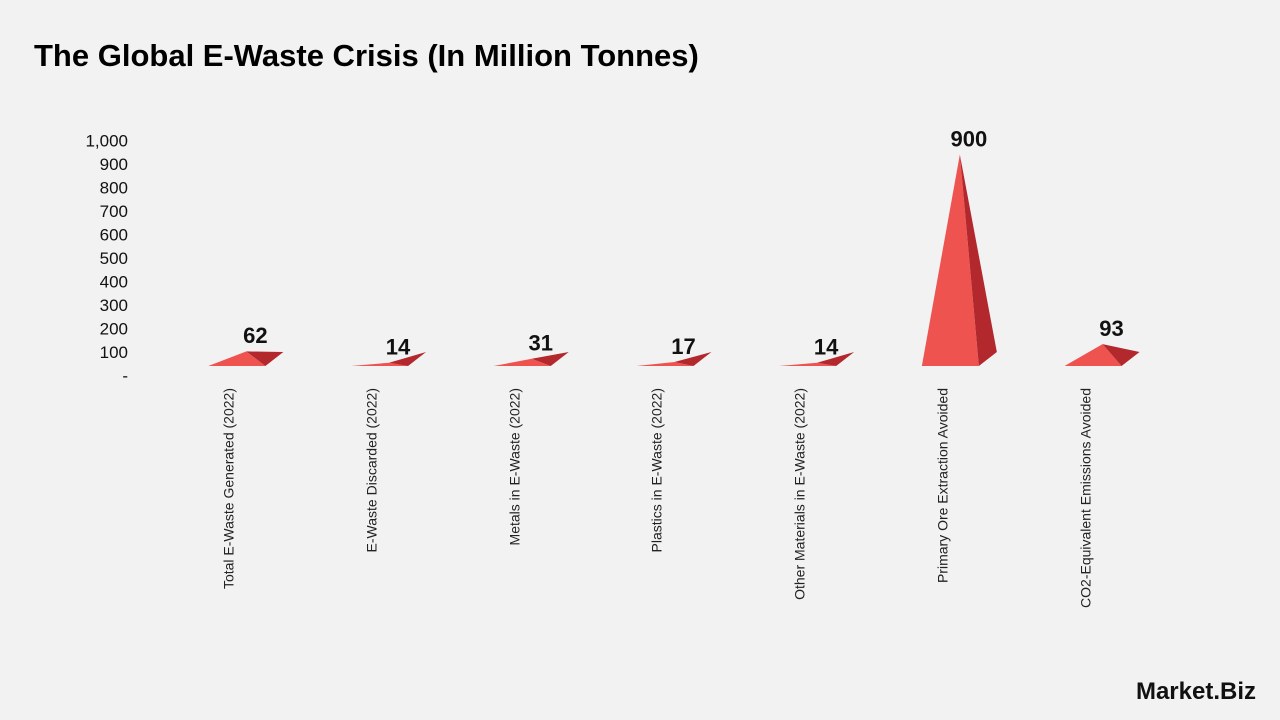 Image resolution: width=1280 pixels, height=720 pixels. What do you see at coordinates (255, 335) in the screenshot?
I see `data-label: 62` at bounding box center [255, 335].